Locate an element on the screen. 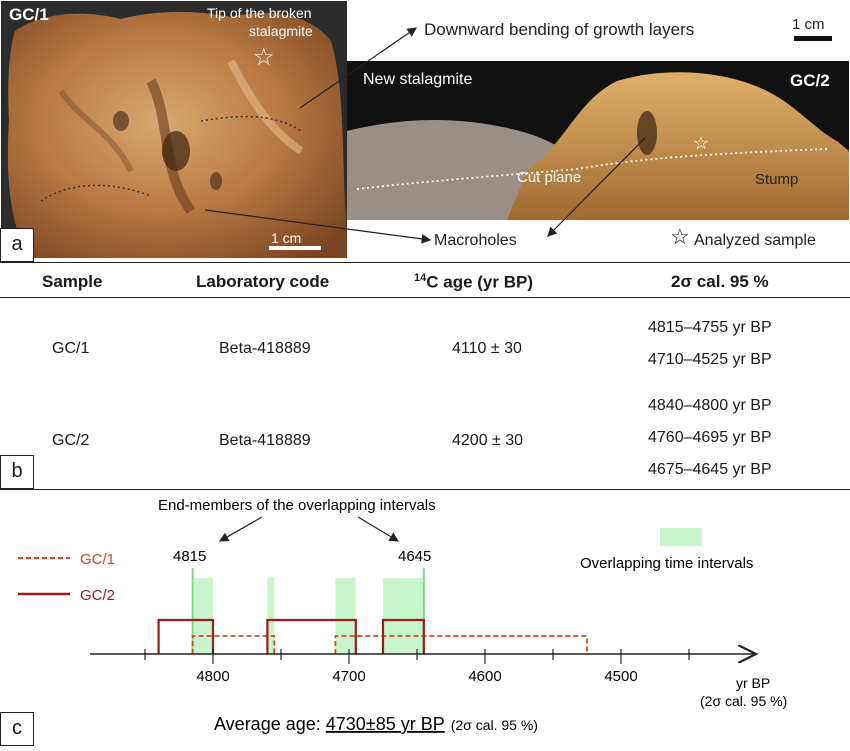  header-cal: 2σ cal. 95 % is located at coordinates (720, 281).